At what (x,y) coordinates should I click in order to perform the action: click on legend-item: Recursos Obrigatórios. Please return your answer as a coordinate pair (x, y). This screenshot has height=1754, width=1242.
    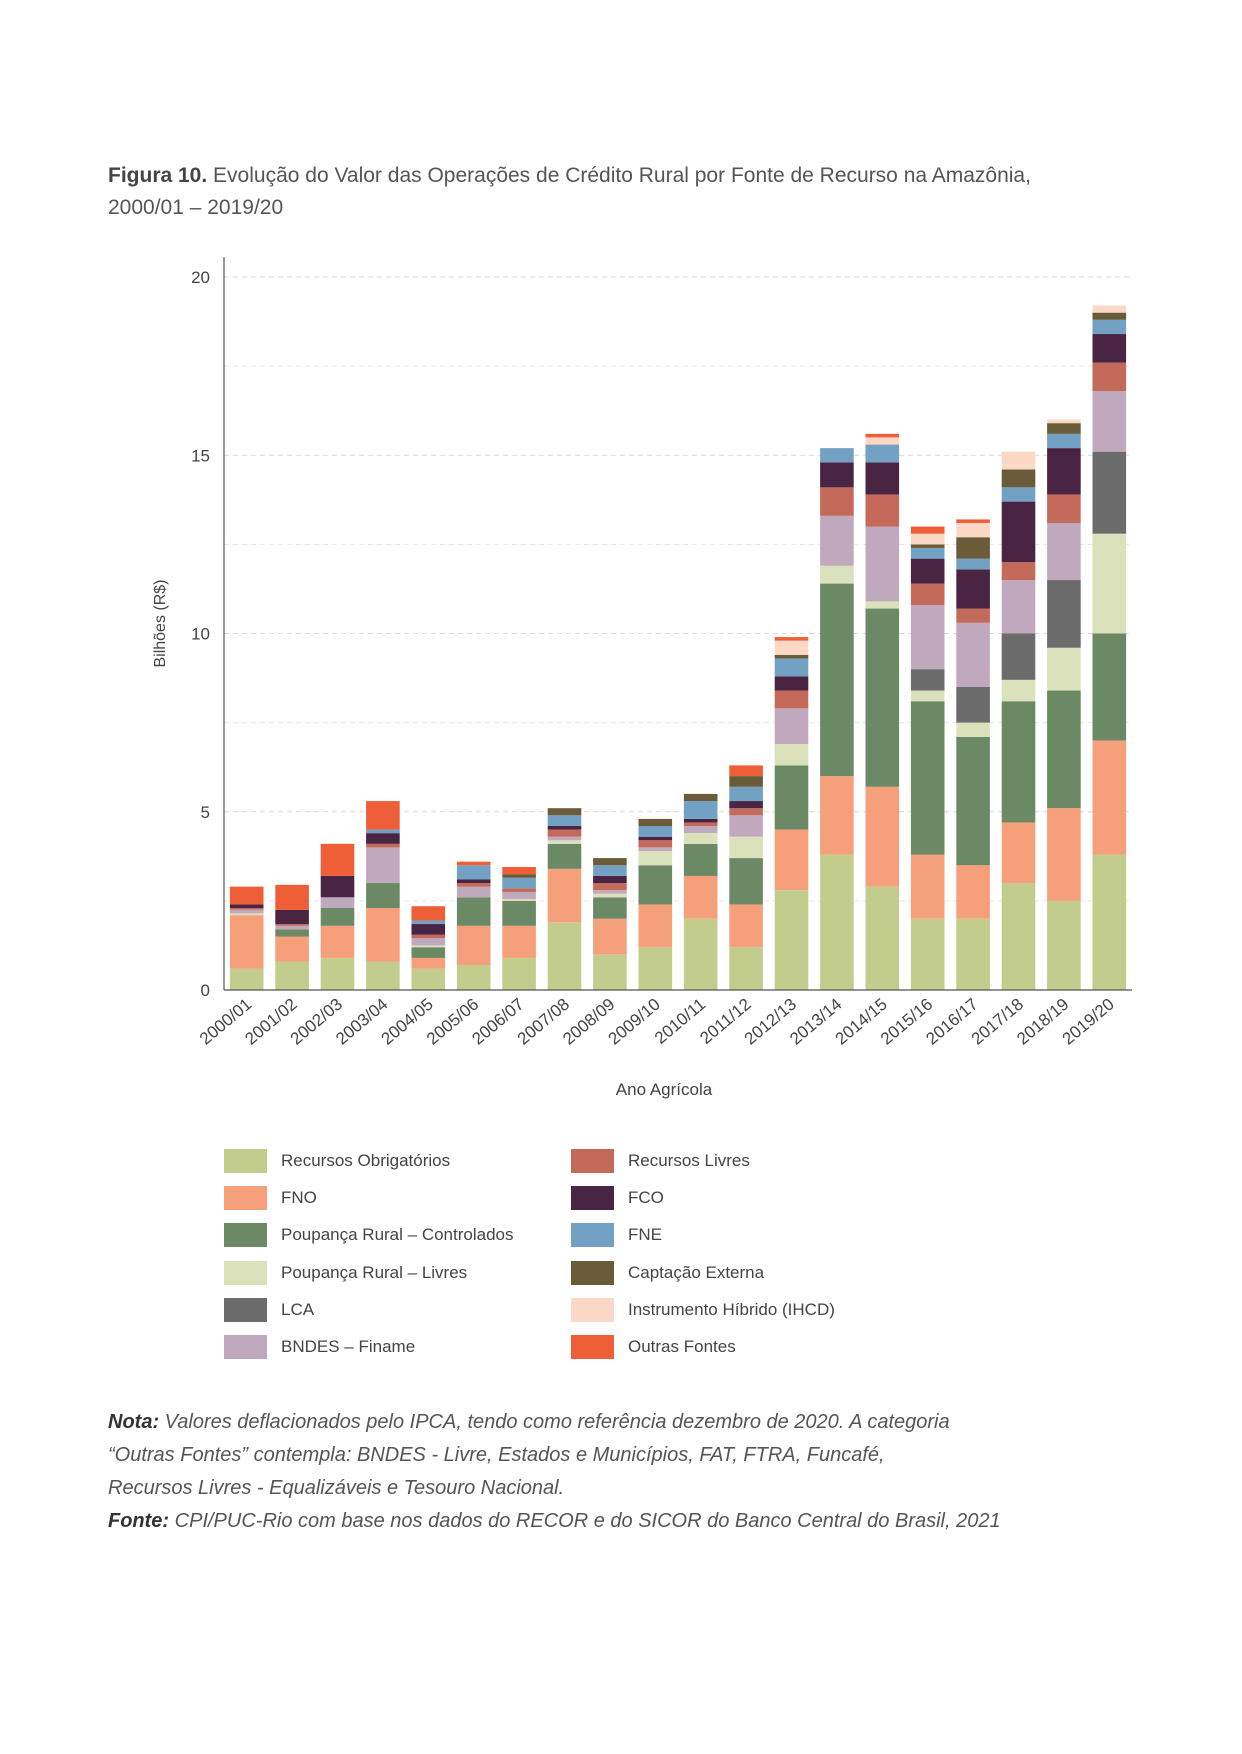
    Looking at the image, I should click on (337, 1161).